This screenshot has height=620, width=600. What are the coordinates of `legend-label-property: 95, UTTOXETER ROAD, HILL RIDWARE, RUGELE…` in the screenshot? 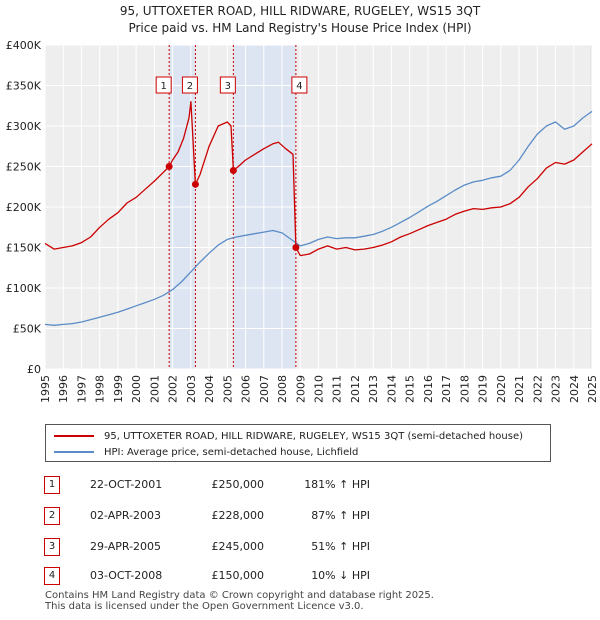 It's located at (313, 436).